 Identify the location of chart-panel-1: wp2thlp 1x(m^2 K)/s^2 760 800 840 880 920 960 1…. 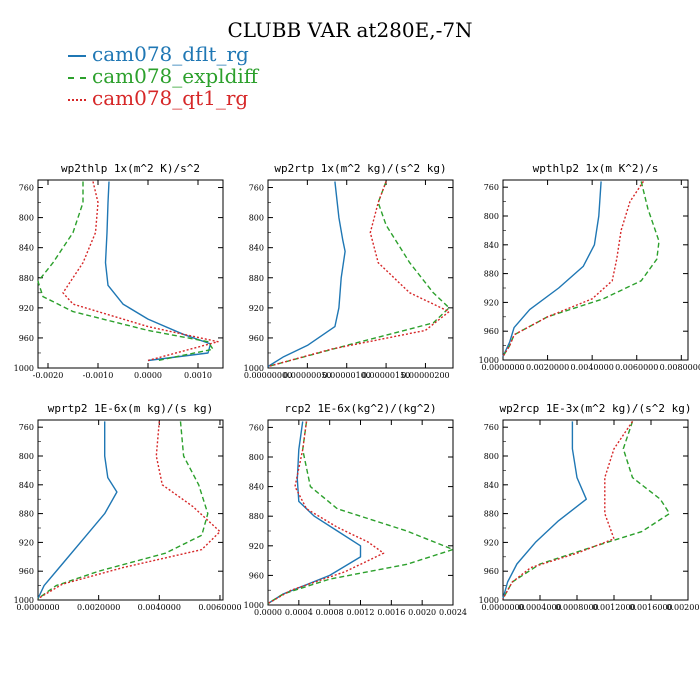
(119, 271).